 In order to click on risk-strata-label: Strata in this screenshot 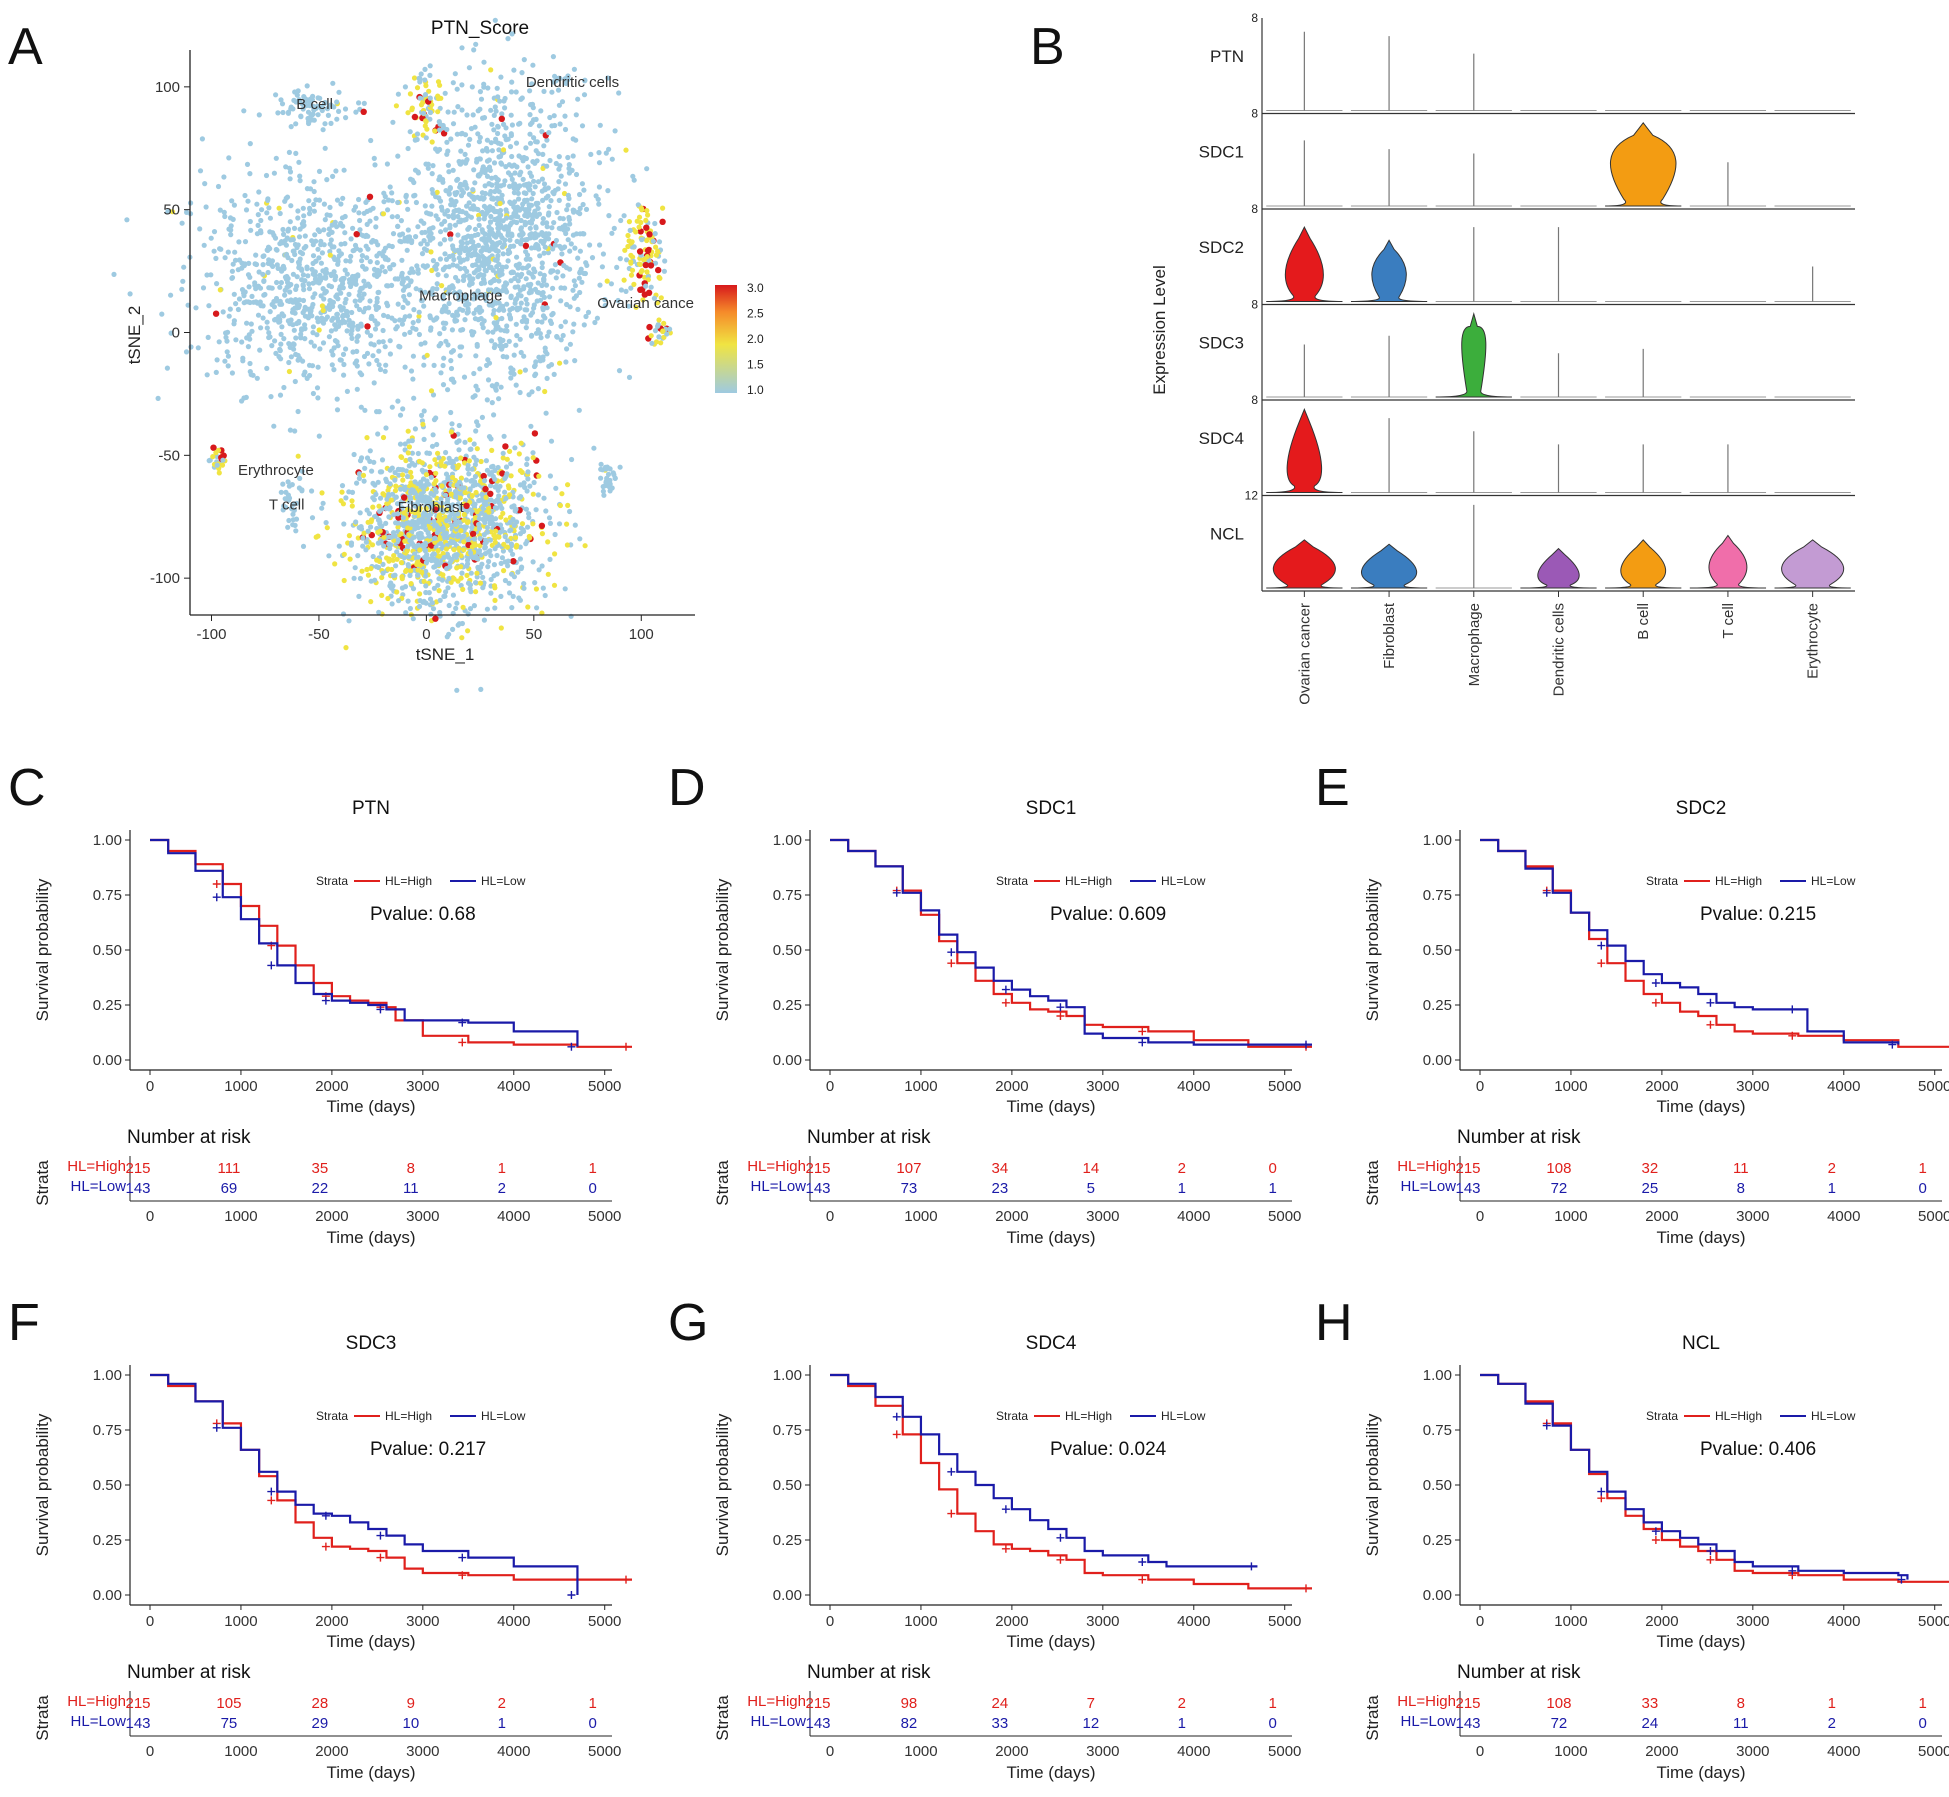, I will do `click(1372, 1183)`.